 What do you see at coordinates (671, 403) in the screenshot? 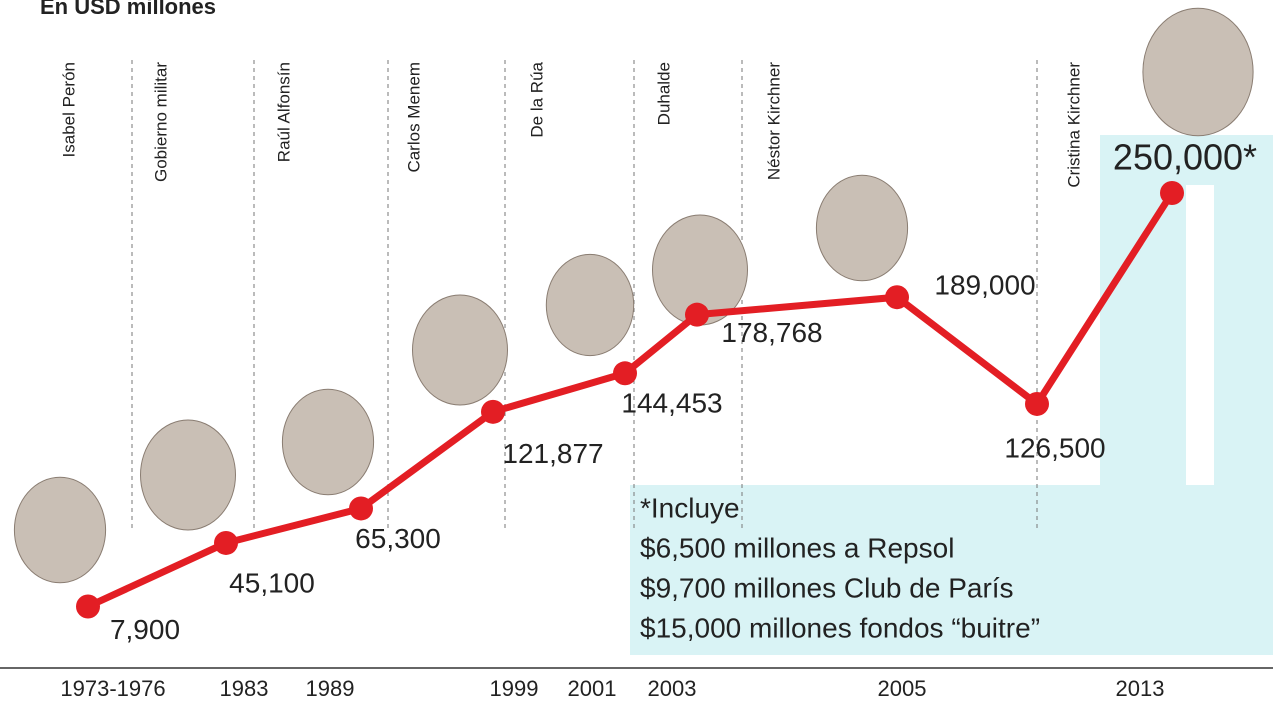
I see `value-label: 144,453` at bounding box center [671, 403].